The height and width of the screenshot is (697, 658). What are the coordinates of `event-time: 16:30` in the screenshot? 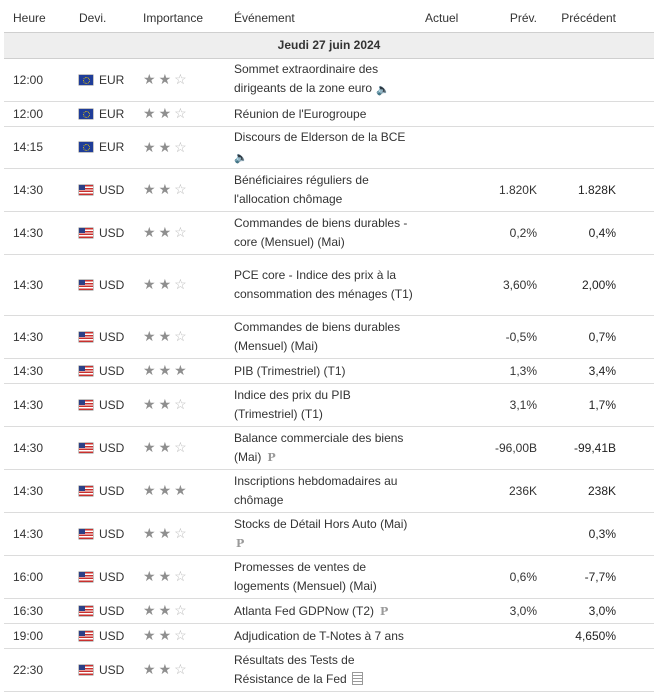 It's located at (37, 611).